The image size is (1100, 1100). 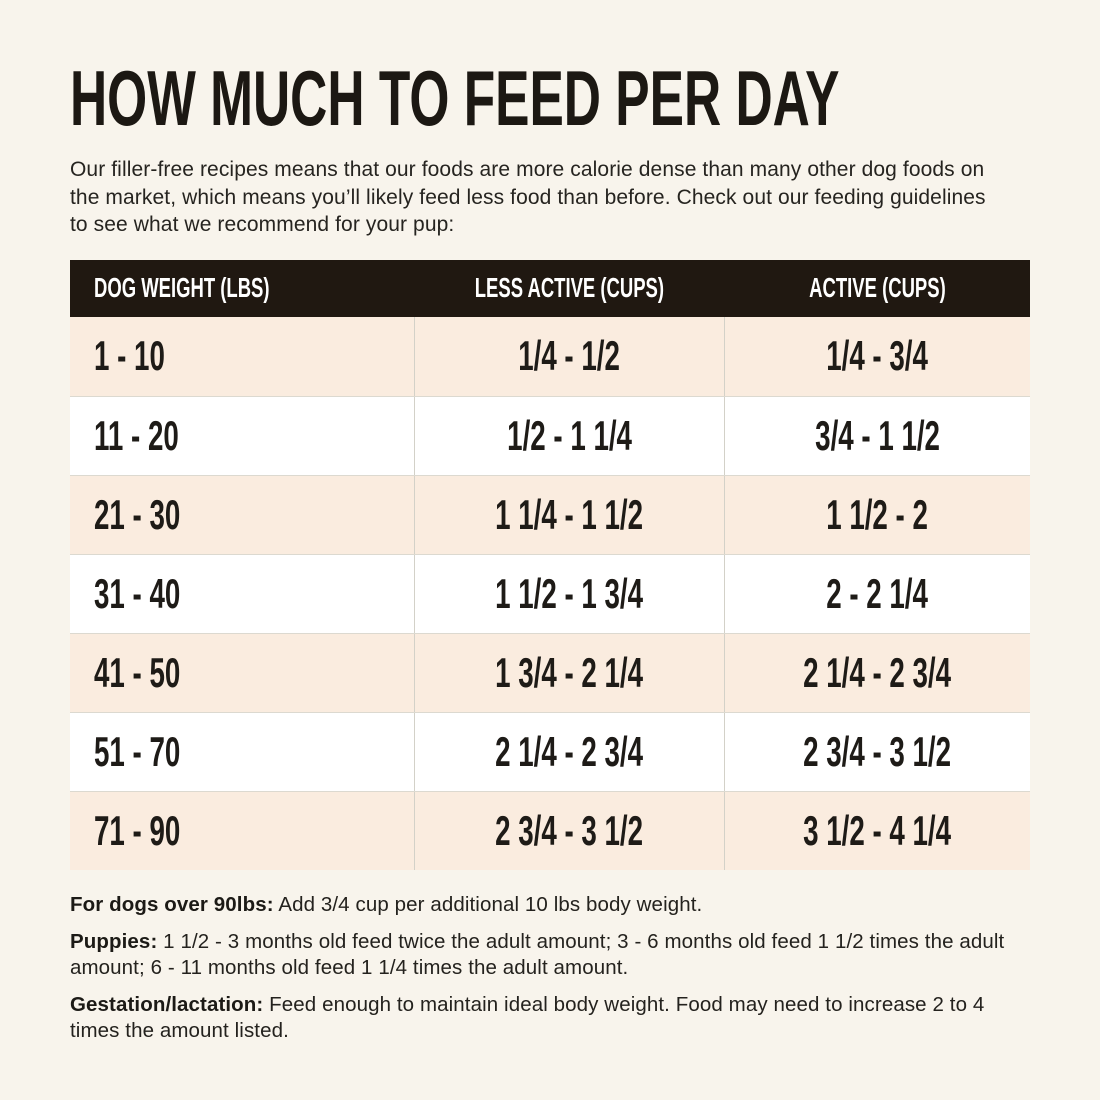 I want to click on less-active-cell-text: 1/4 - 1/2, so click(x=569, y=356).